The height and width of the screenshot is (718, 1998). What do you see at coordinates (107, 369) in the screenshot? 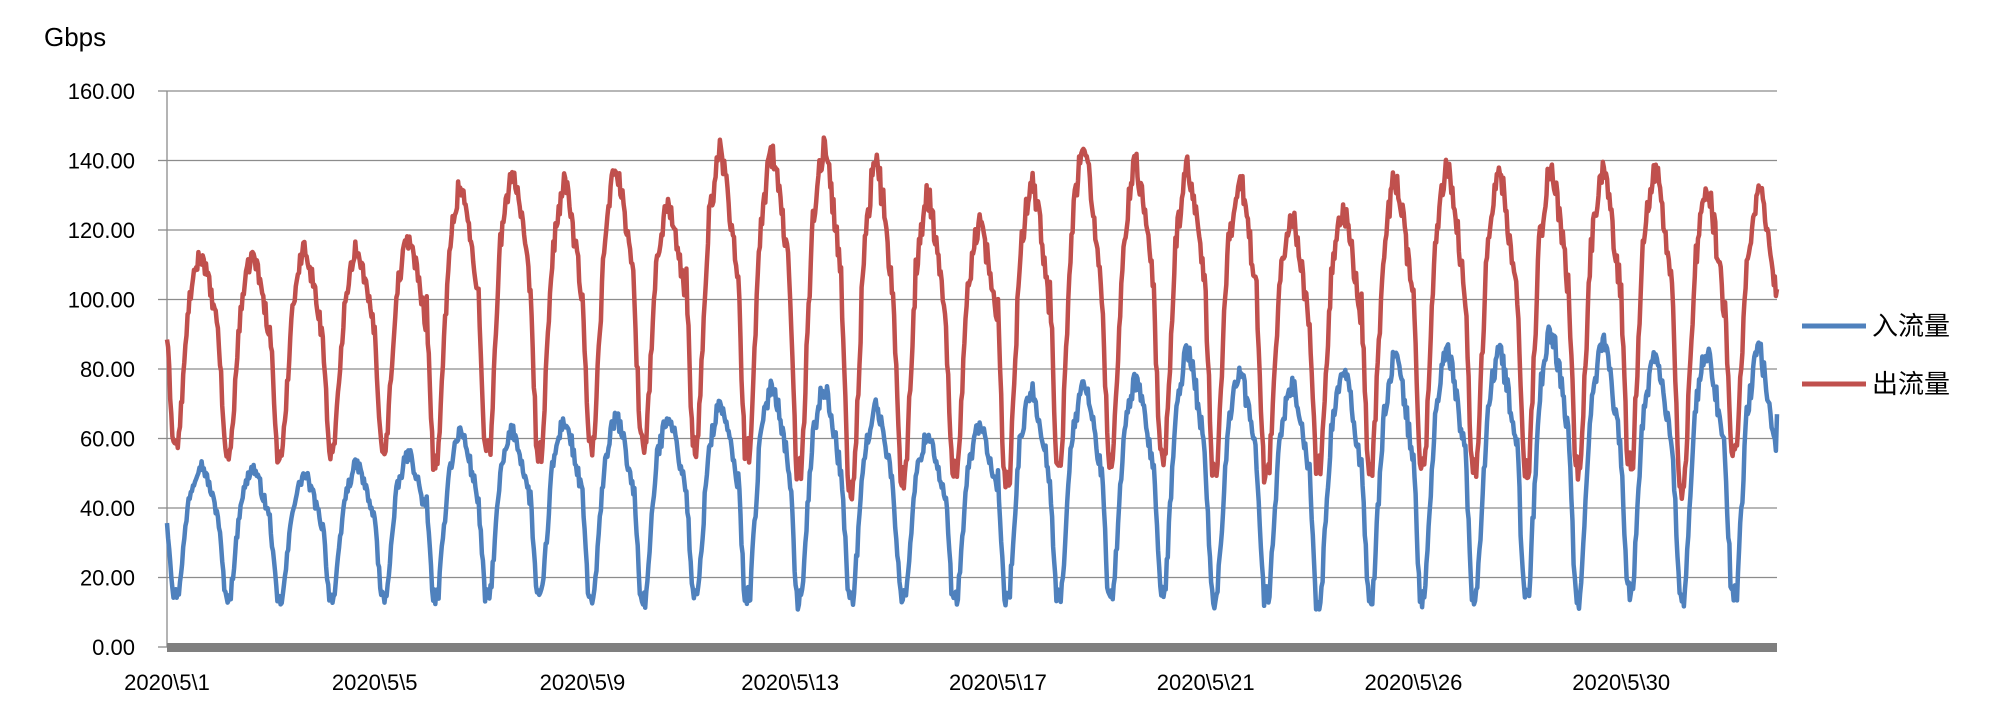
I see `y-tick-label: 80.00` at bounding box center [107, 369].